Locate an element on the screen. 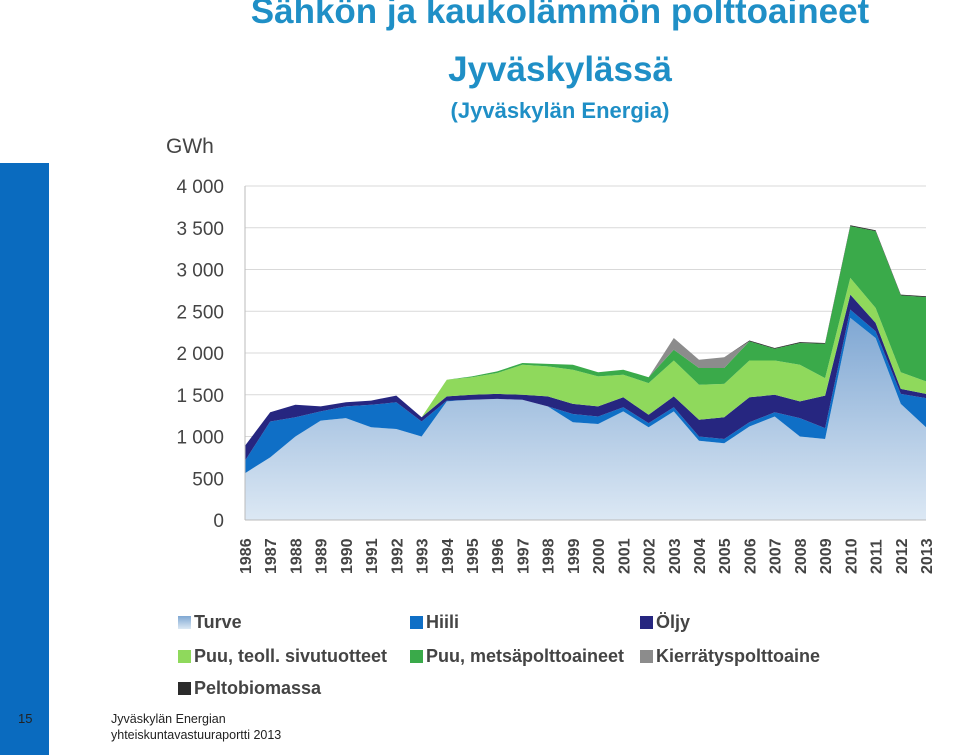 The width and height of the screenshot is (960, 755). legend-label: Puu, teoll. sivutuotteet is located at coordinates (291, 656).